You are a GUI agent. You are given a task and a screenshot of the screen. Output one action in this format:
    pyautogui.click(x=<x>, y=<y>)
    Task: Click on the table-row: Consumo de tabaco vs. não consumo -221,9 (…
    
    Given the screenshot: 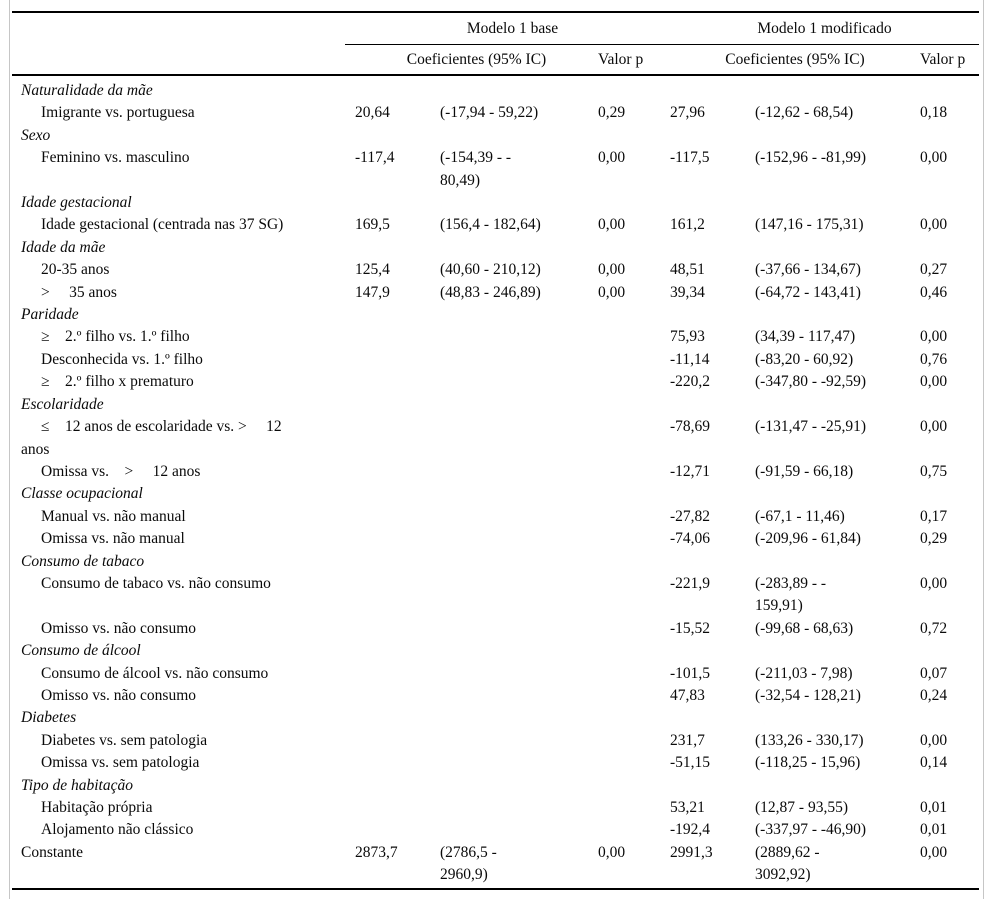 What is the action you would take?
    pyautogui.click(x=495, y=595)
    